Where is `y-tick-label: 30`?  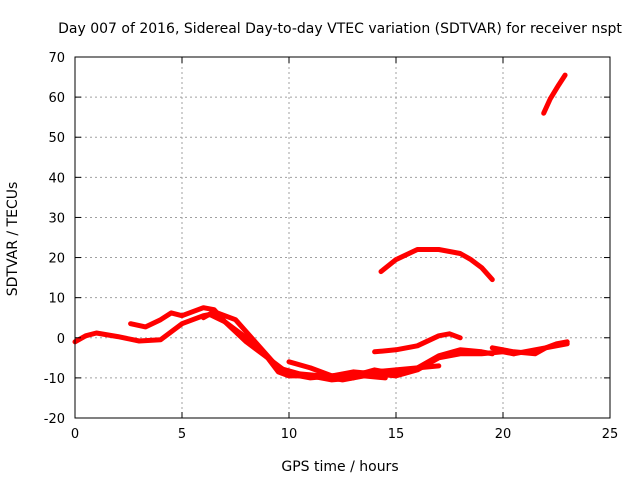
y-tick-label: 30 is located at coordinates (56, 218).